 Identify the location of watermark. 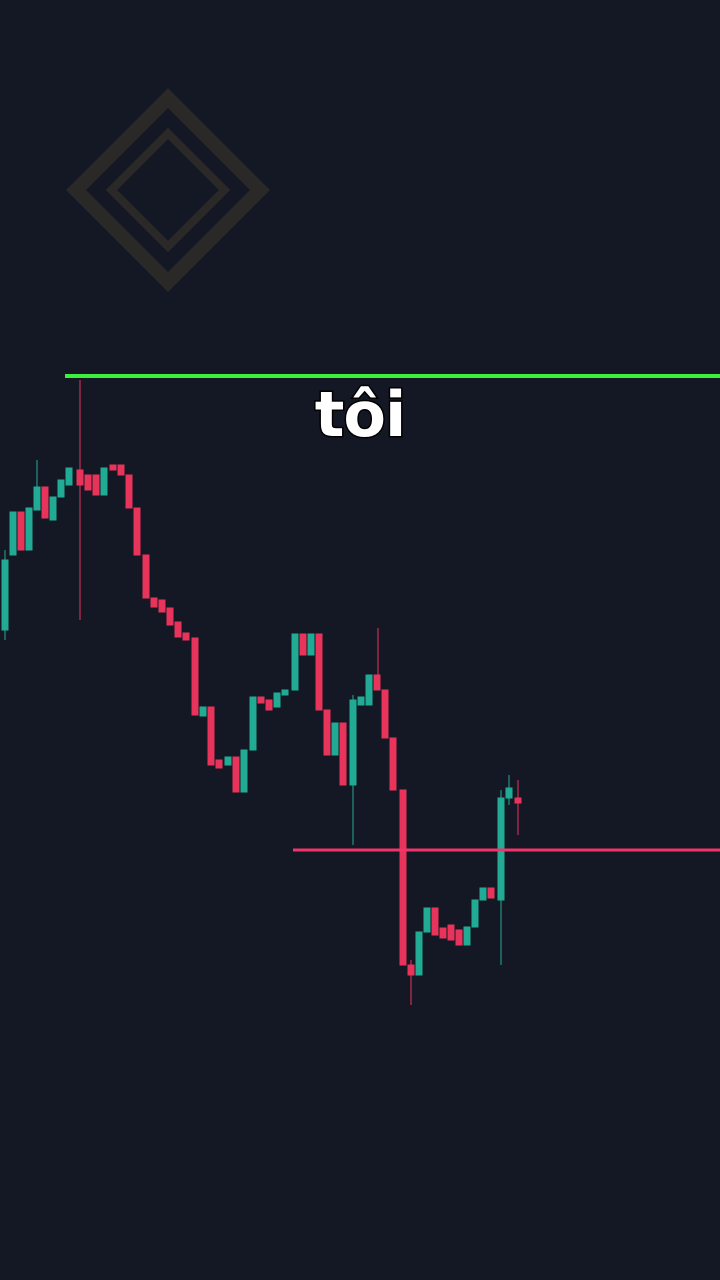
(168, 190).